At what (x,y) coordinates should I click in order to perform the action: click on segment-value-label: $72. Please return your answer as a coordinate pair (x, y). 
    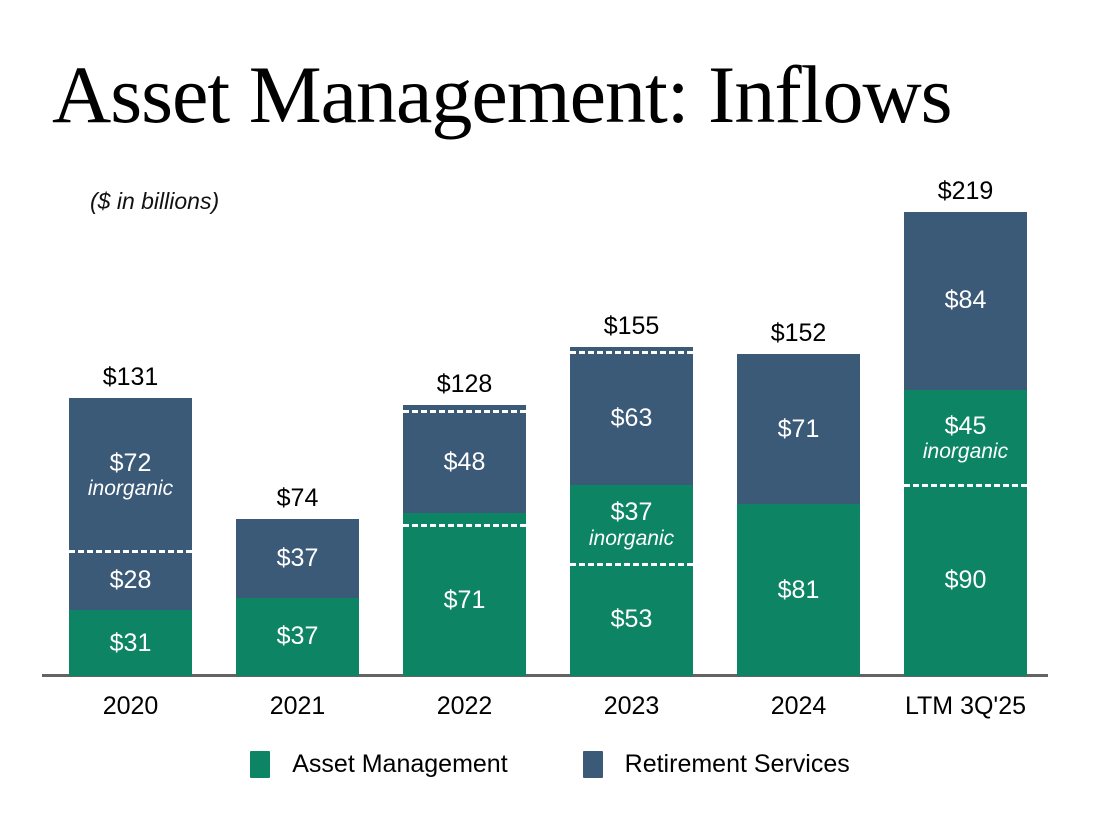
    Looking at the image, I should click on (130, 462).